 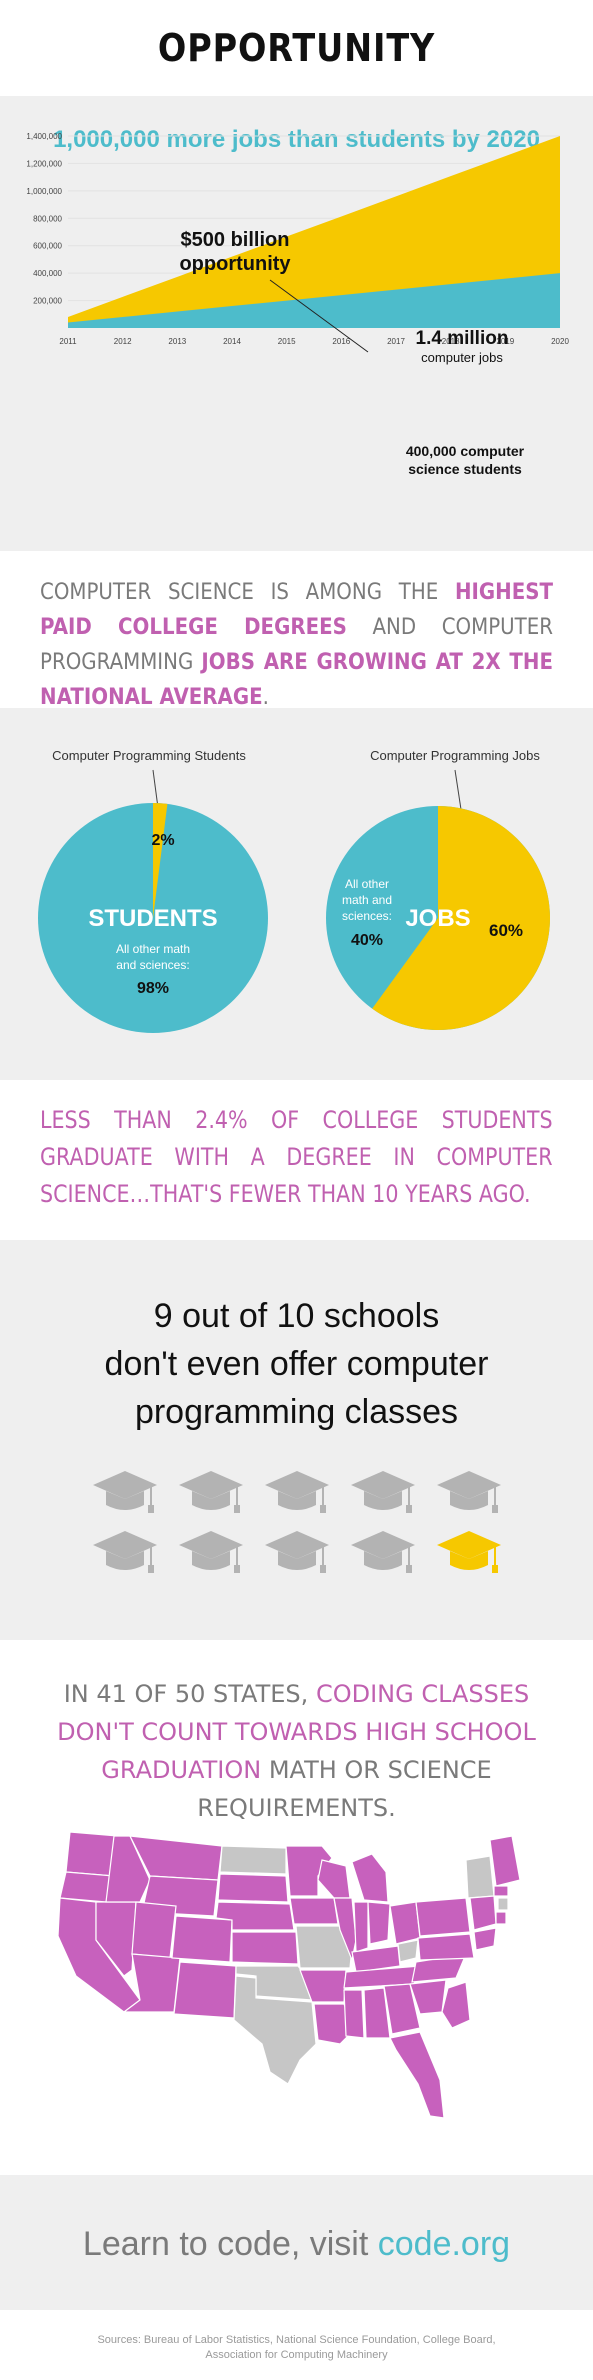 What do you see at coordinates (149, 755) in the screenshot?
I see `students-pie-caption: Computer Programming Students` at bounding box center [149, 755].